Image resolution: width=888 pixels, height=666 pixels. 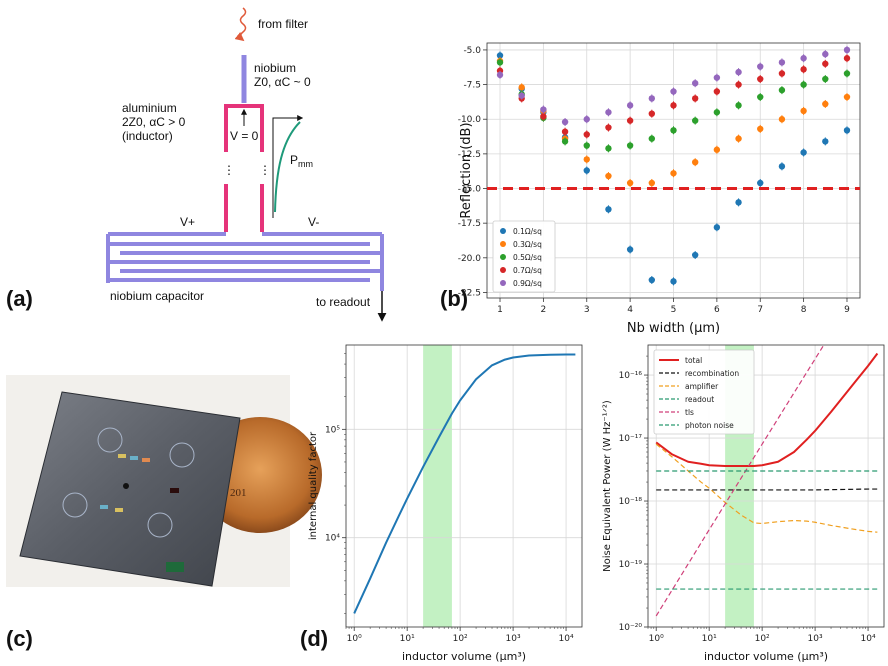 What do you see at coordinates (702, 386) in the screenshot?
I see `legend-label: amplifier` at bounding box center [702, 386].